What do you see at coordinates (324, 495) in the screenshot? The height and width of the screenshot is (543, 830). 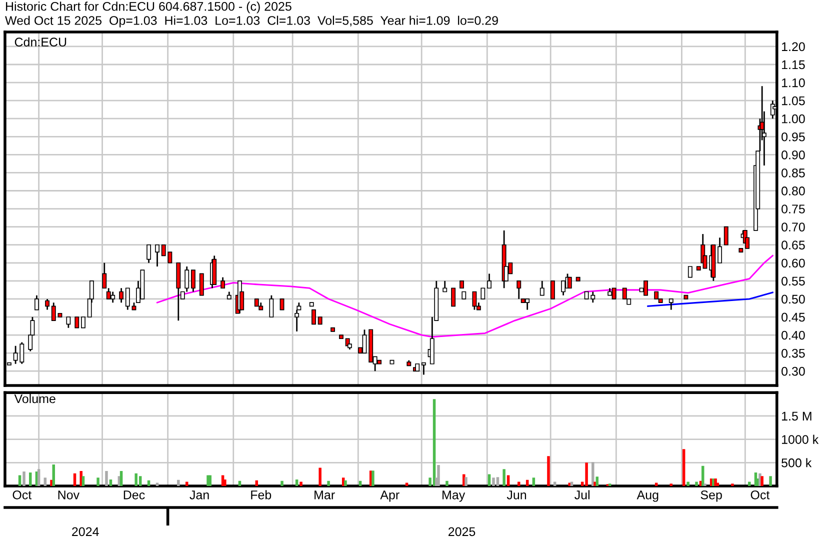 I see `x-tick-label: Mar` at bounding box center [324, 495].